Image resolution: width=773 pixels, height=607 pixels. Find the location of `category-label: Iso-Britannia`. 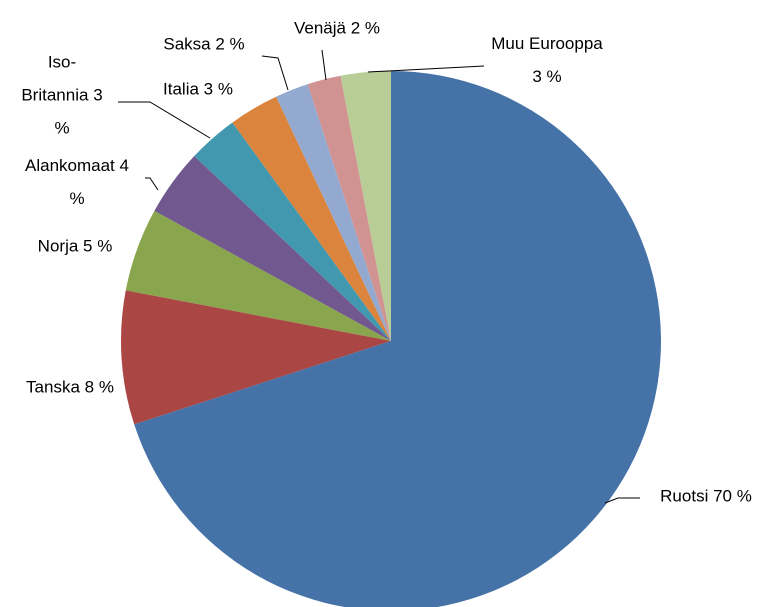

category-label: Iso-Britannia is located at coordinates (55, 78).